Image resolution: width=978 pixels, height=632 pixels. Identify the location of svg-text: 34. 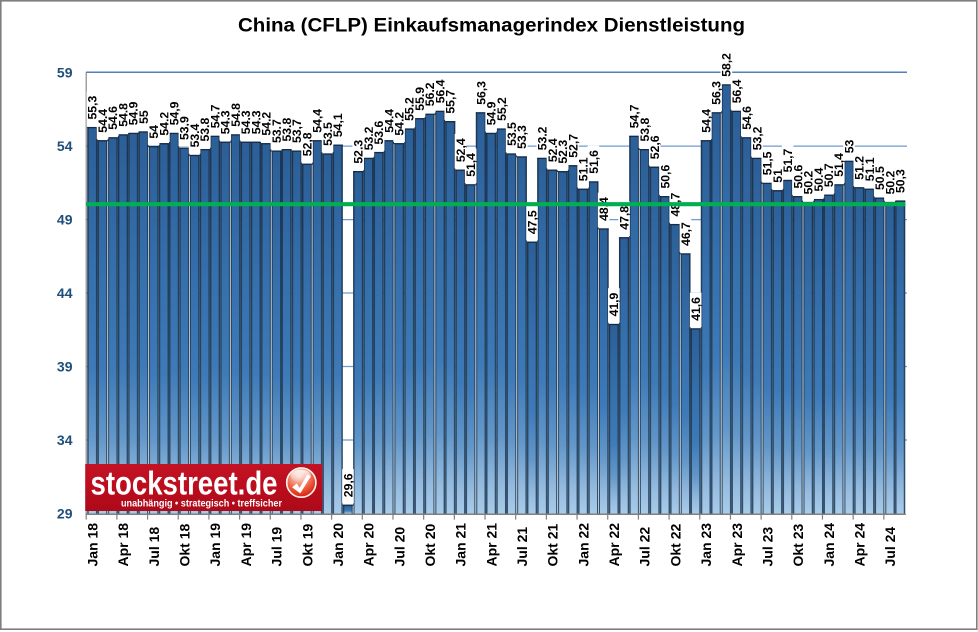
(65, 440).